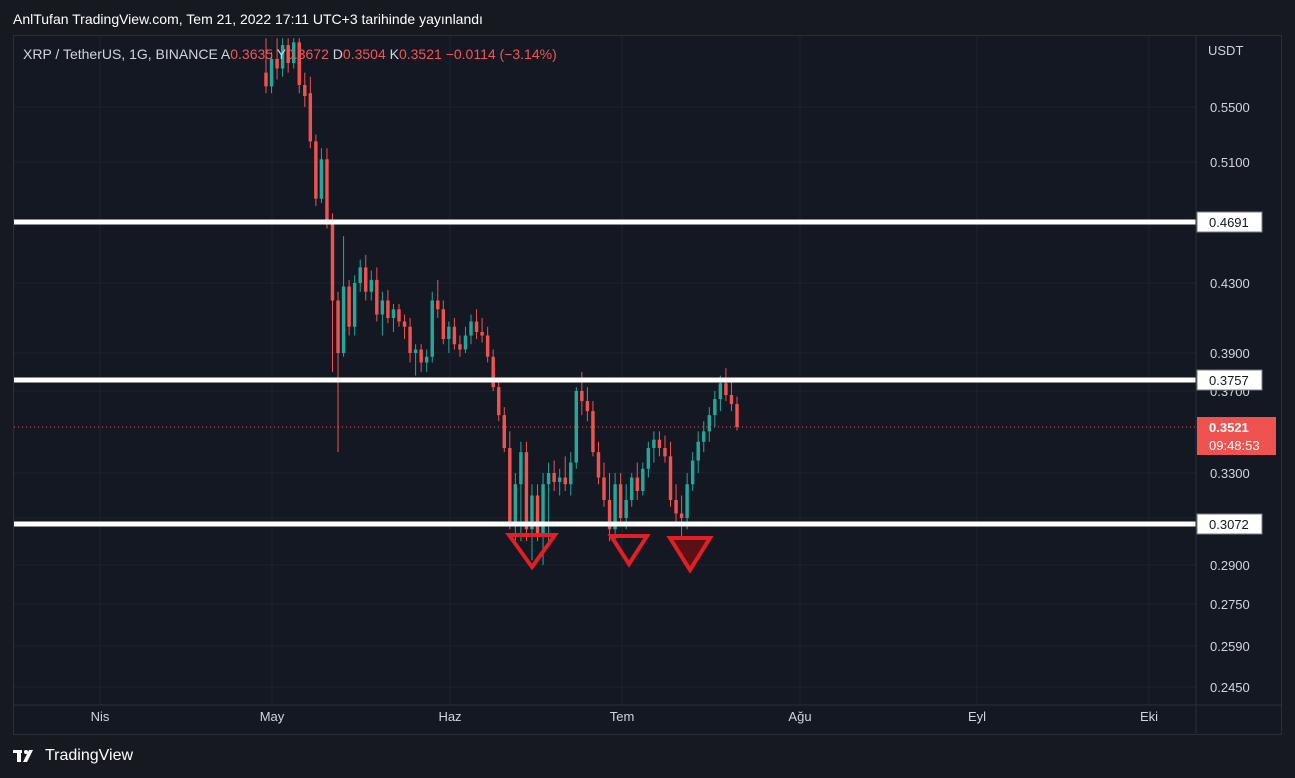  What do you see at coordinates (622, 716) in the screenshot?
I see `x-tick-label: Tem` at bounding box center [622, 716].